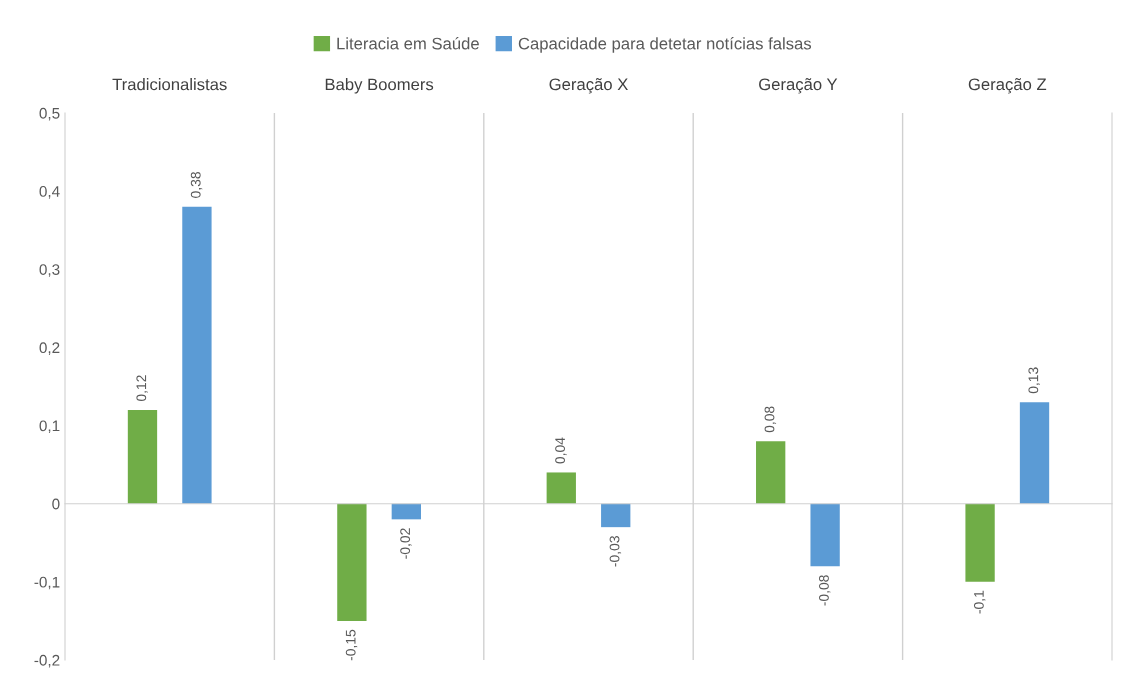  I want to click on y-tick-label: -0,1, so click(47, 583).